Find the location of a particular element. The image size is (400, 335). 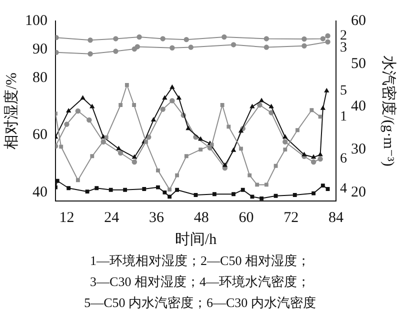

y-tick-label: 80 is located at coordinates (40, 78).